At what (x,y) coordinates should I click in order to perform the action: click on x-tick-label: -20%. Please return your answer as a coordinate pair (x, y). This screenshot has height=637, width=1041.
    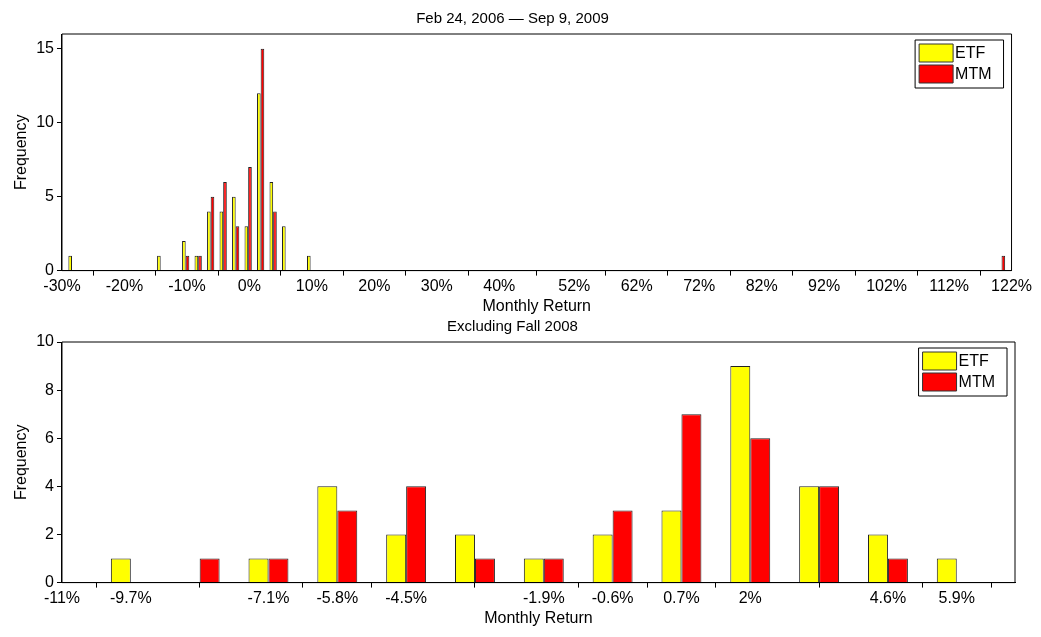
    Looking at the image, I should click on (124, 285).